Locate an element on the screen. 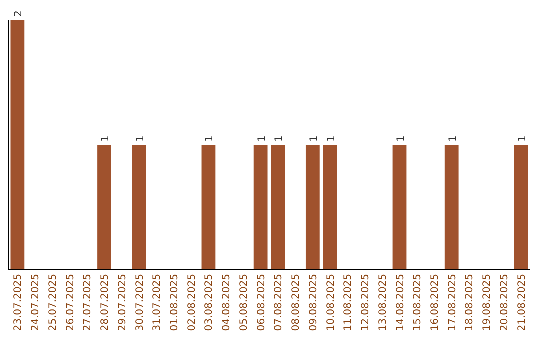  x-tick-label: 13.08.2025 is located at coordinates (383, 303).